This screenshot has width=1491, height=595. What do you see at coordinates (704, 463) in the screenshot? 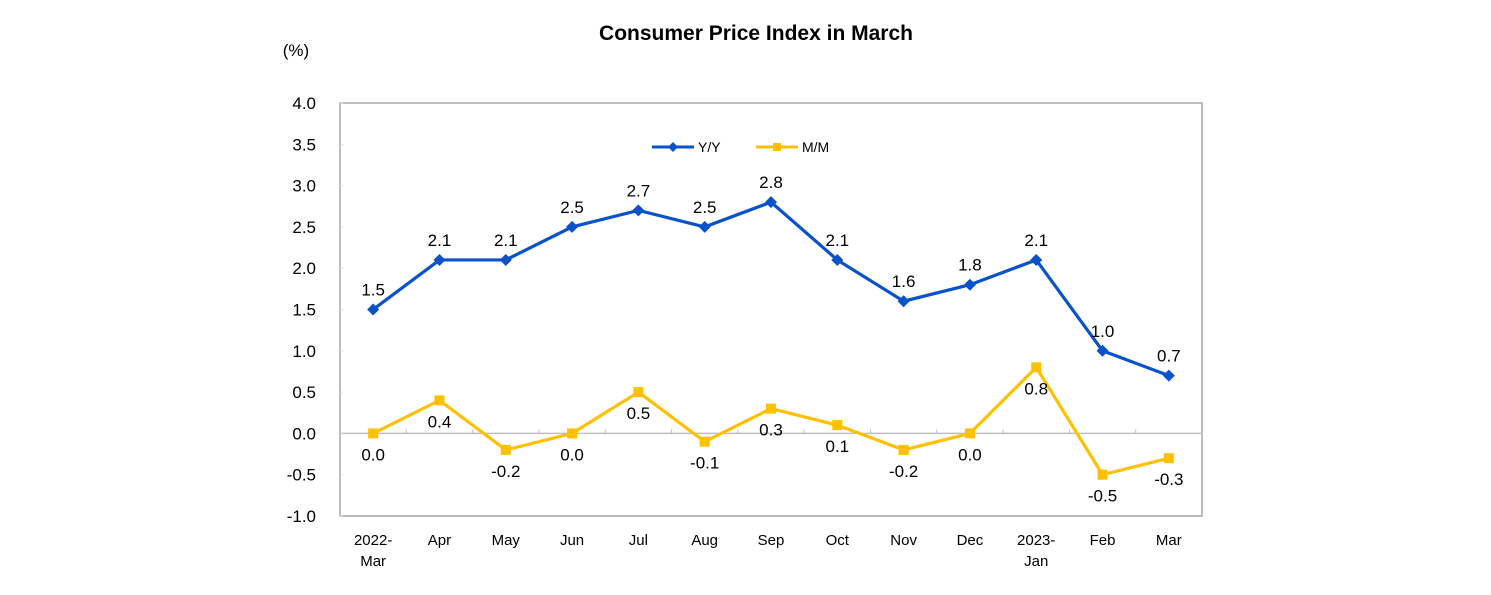
I see `data-label: -0.1` at bounding box center [704, 463].